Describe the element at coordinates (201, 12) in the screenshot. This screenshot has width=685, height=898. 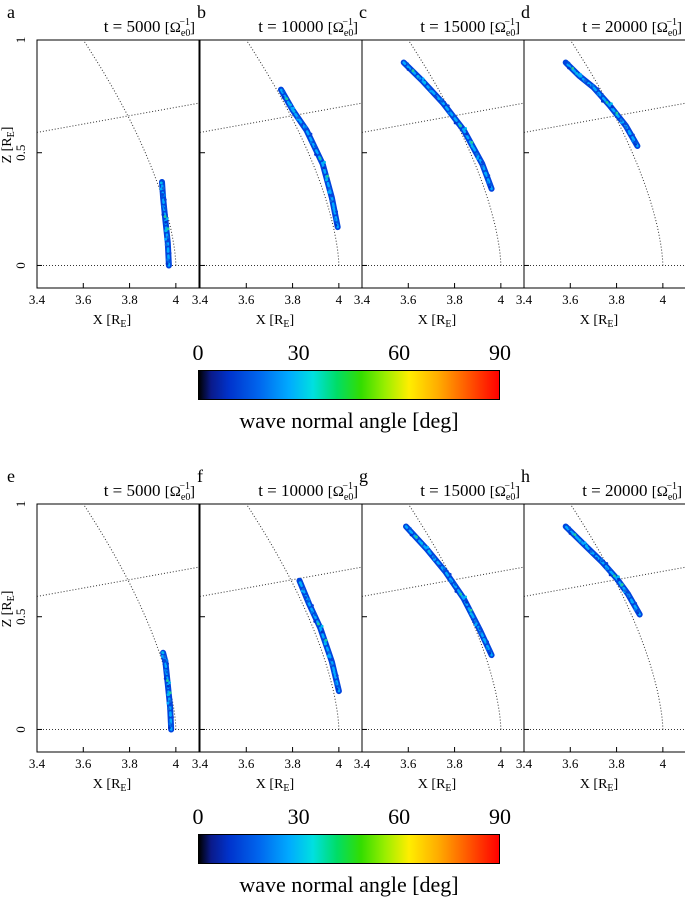
I see `panel-letter: b` at that location.